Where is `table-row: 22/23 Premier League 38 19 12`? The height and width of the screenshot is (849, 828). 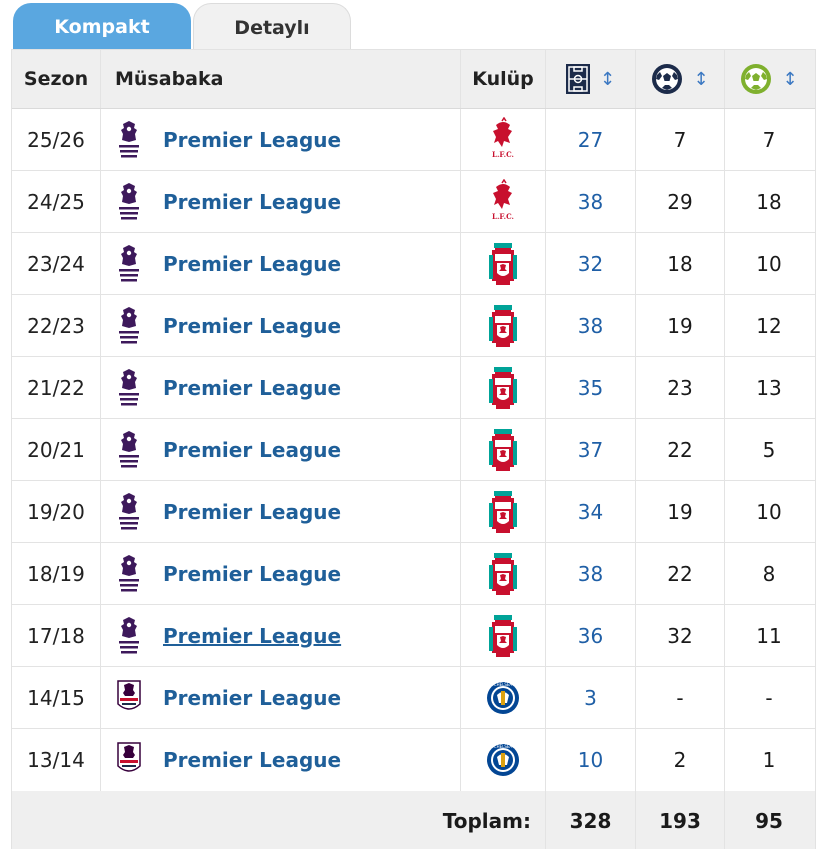
table-row: 22/23 Premier League 38 19 12 is located at coordinates (413, 326).